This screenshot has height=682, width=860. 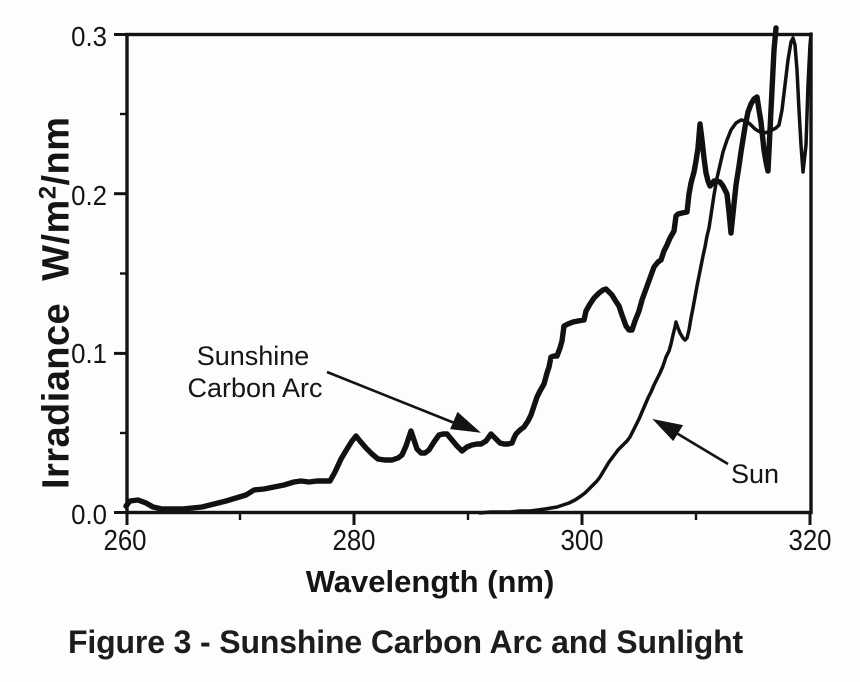 What do you see at coordinates (56, 303) in the screenshot?
I see `svg-text: Irradiance W/m2/nm` at bounding box center [56, 303].